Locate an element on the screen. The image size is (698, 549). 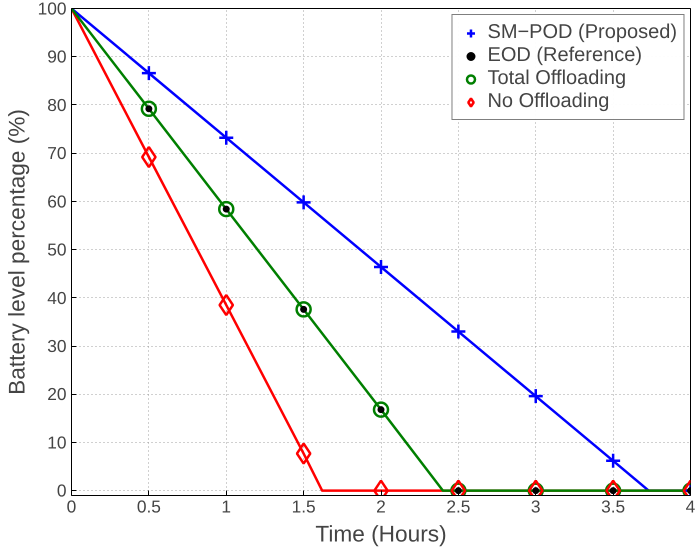
y-axis-title: Battery level percentage (%) is located at coordinates (17, 252).